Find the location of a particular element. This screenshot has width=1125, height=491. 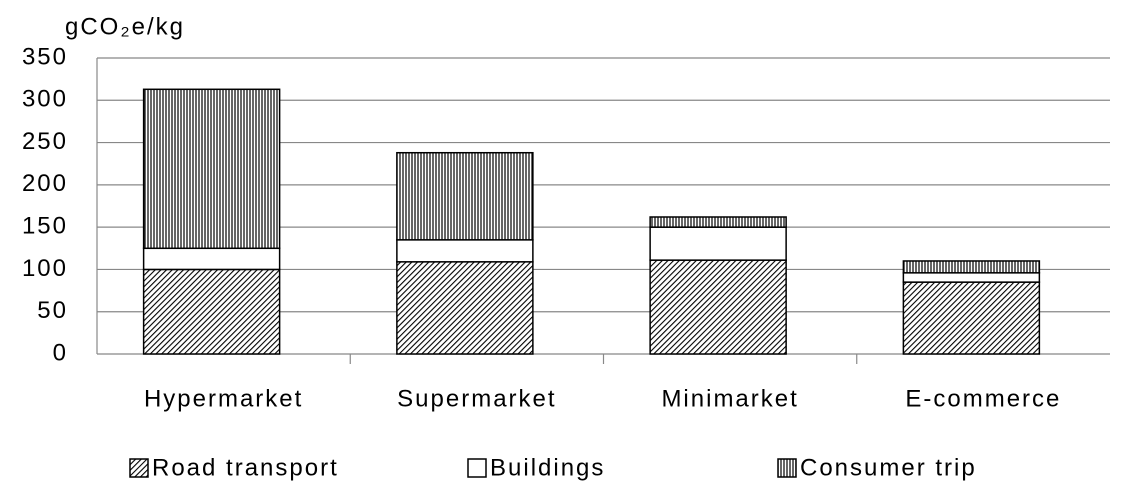

y-tick-label: 350 is located at coordinates (45, 56).